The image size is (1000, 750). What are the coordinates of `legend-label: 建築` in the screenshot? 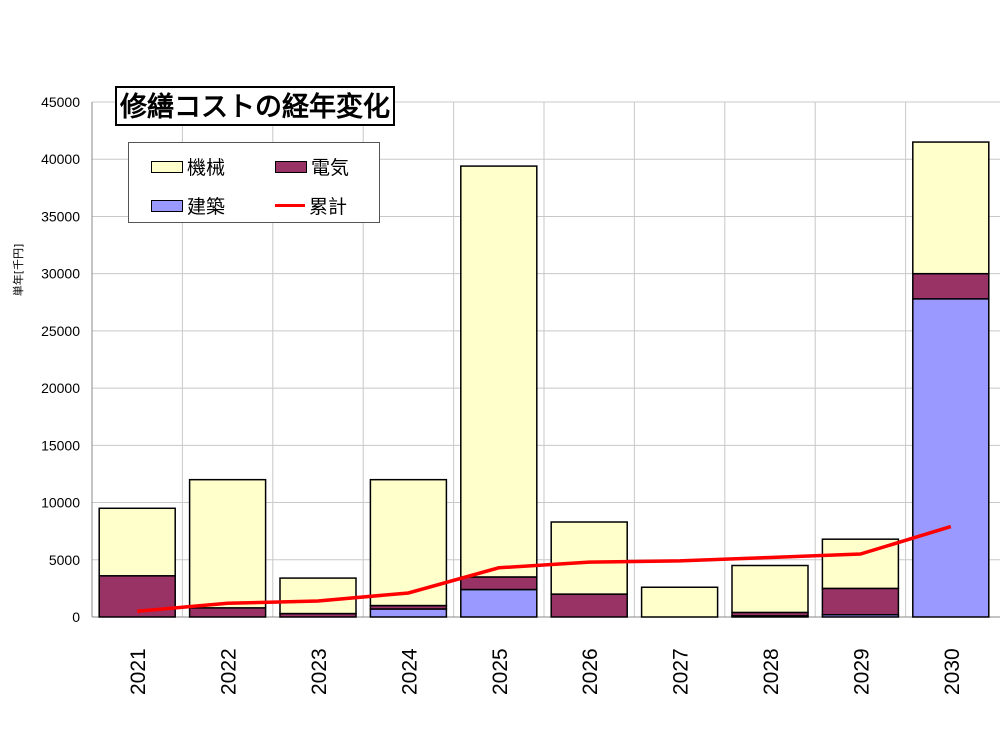 It's located at (206, 207).